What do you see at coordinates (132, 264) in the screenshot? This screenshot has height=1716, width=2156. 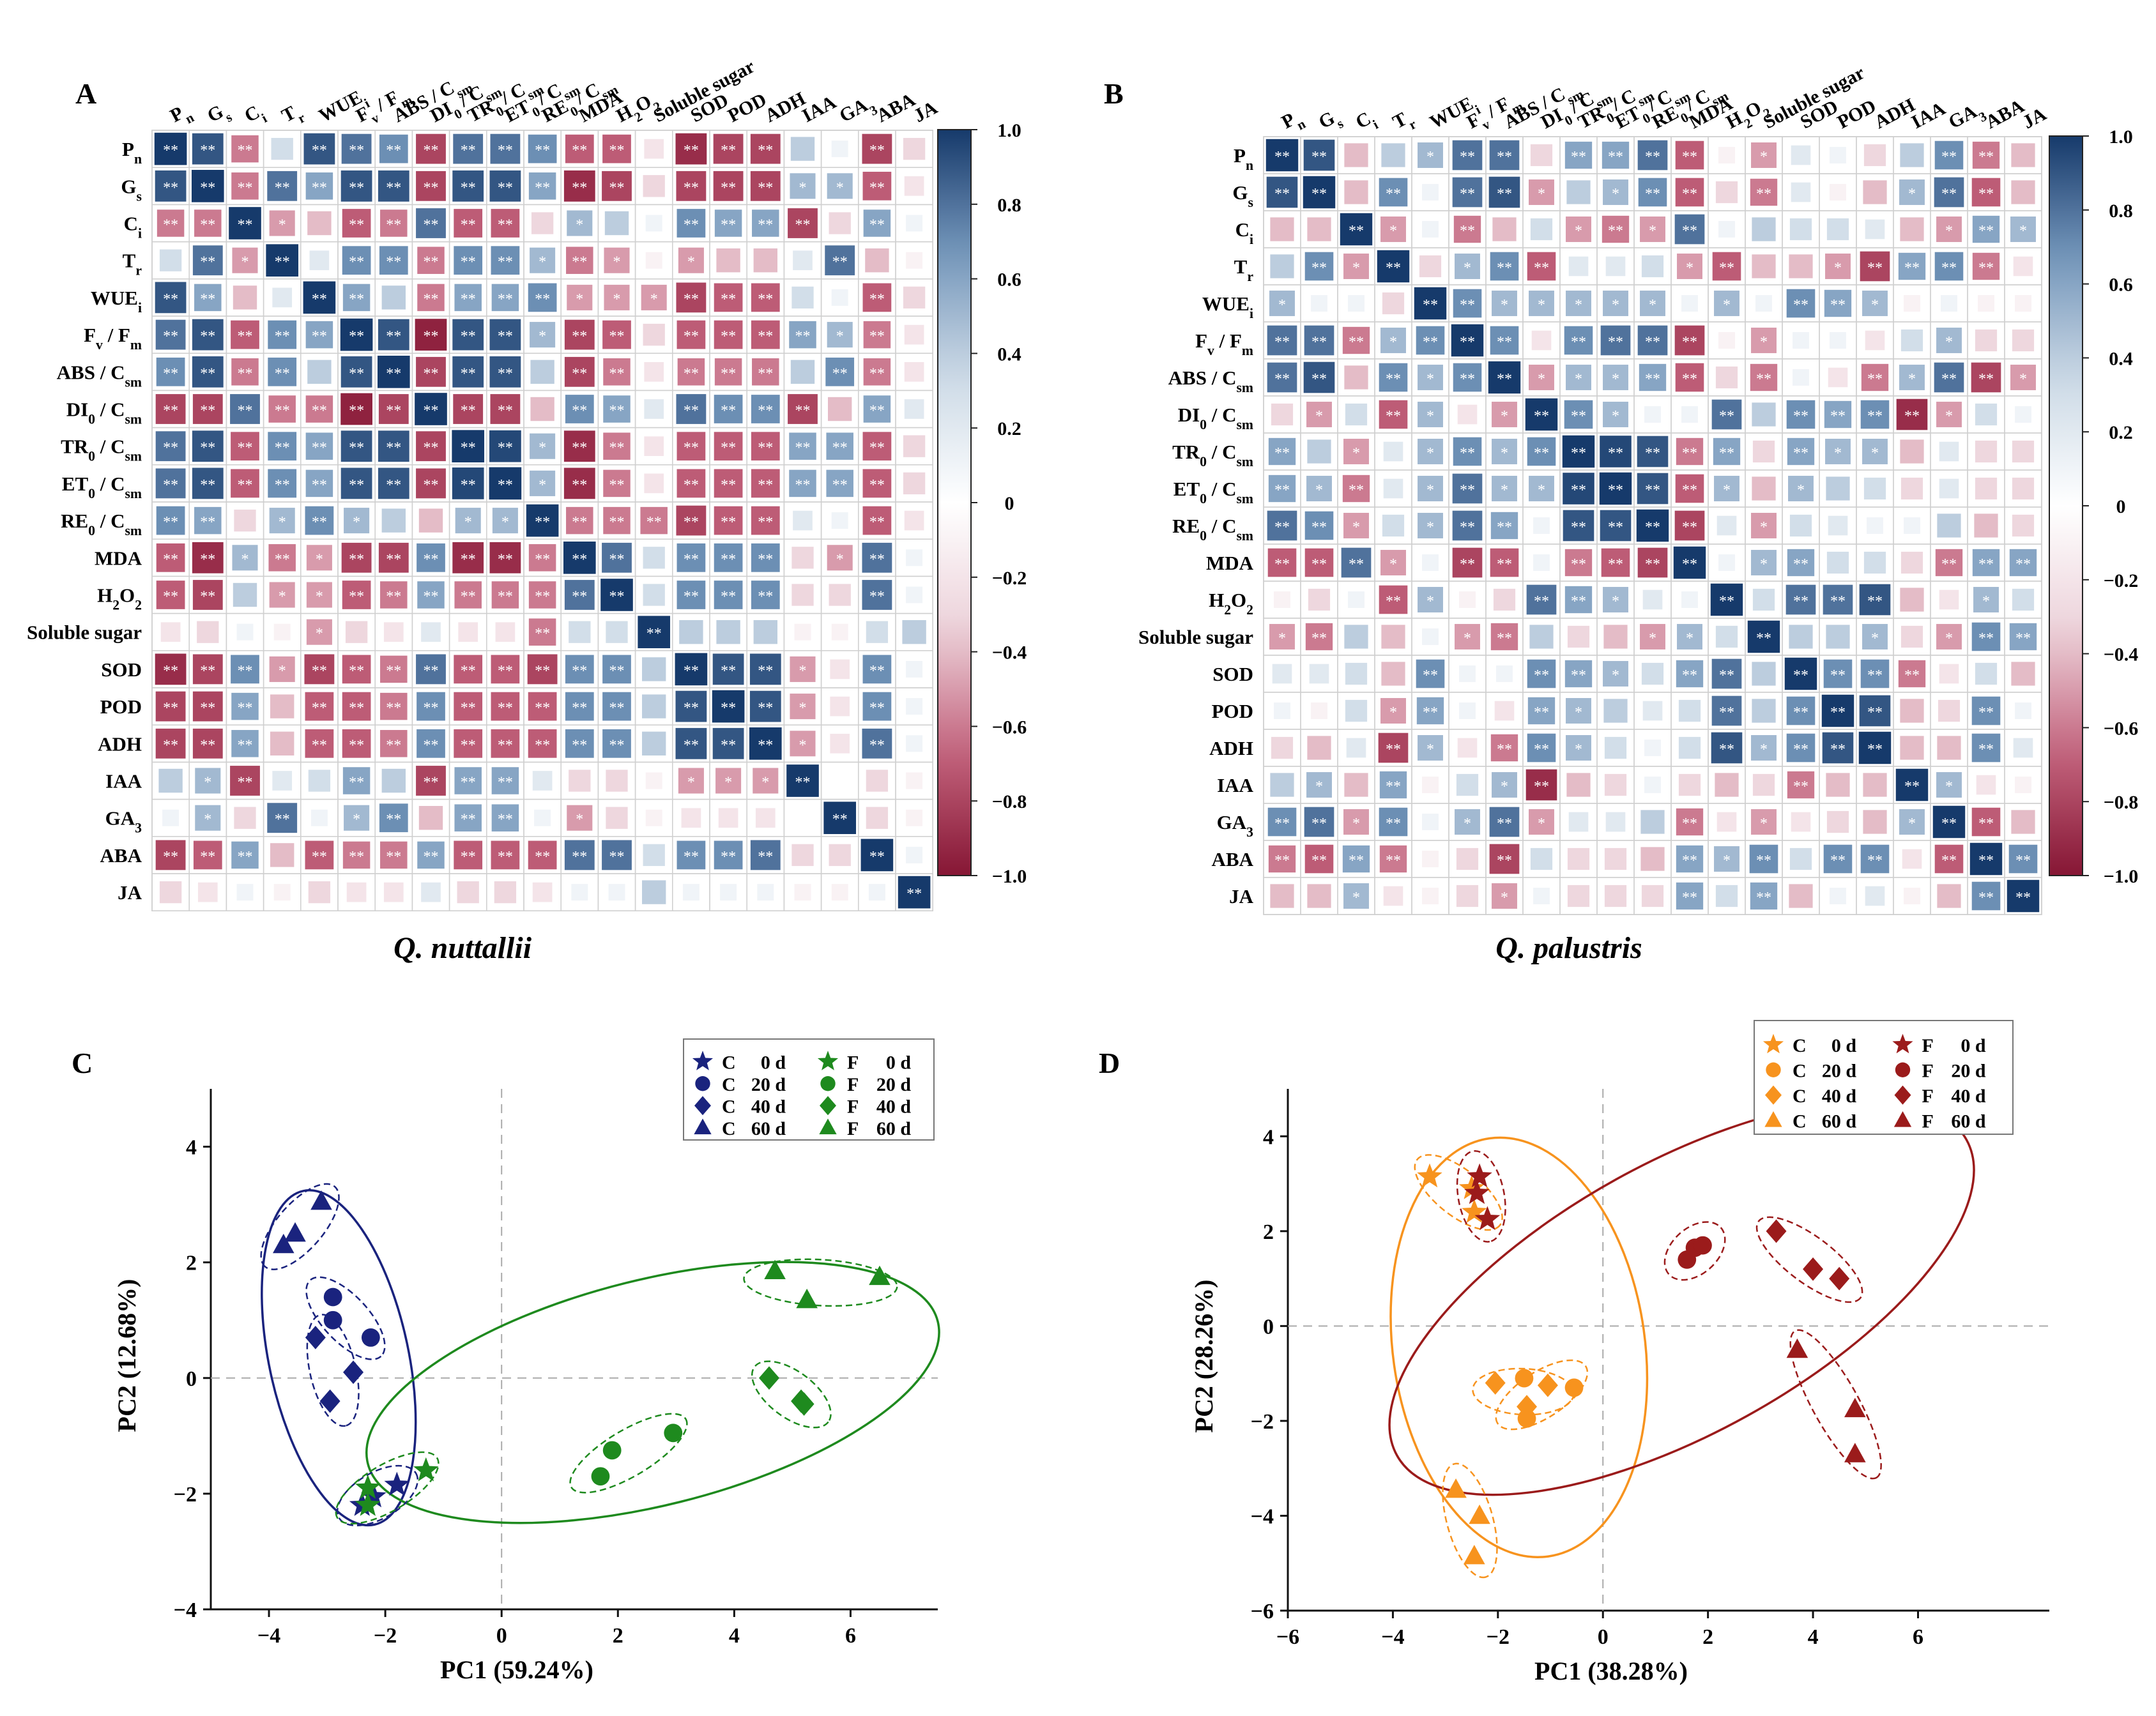 I see `row-label: Tr` at bounding box center [132, 264].